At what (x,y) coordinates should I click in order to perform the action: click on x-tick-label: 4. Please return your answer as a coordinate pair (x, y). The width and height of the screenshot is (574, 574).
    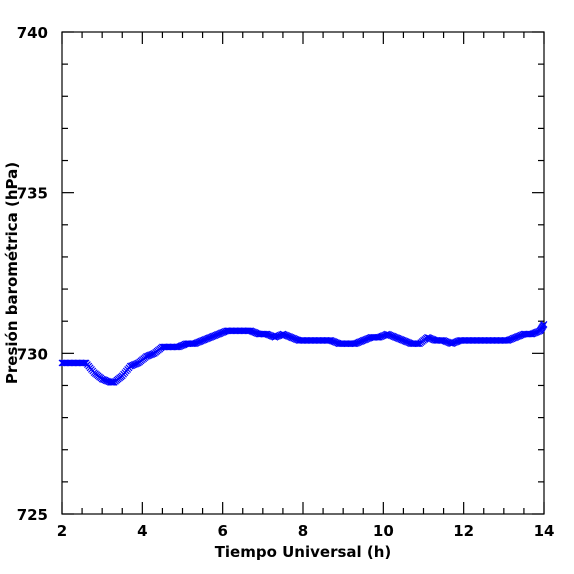
    Looking at the image, I should click on (142, 531).